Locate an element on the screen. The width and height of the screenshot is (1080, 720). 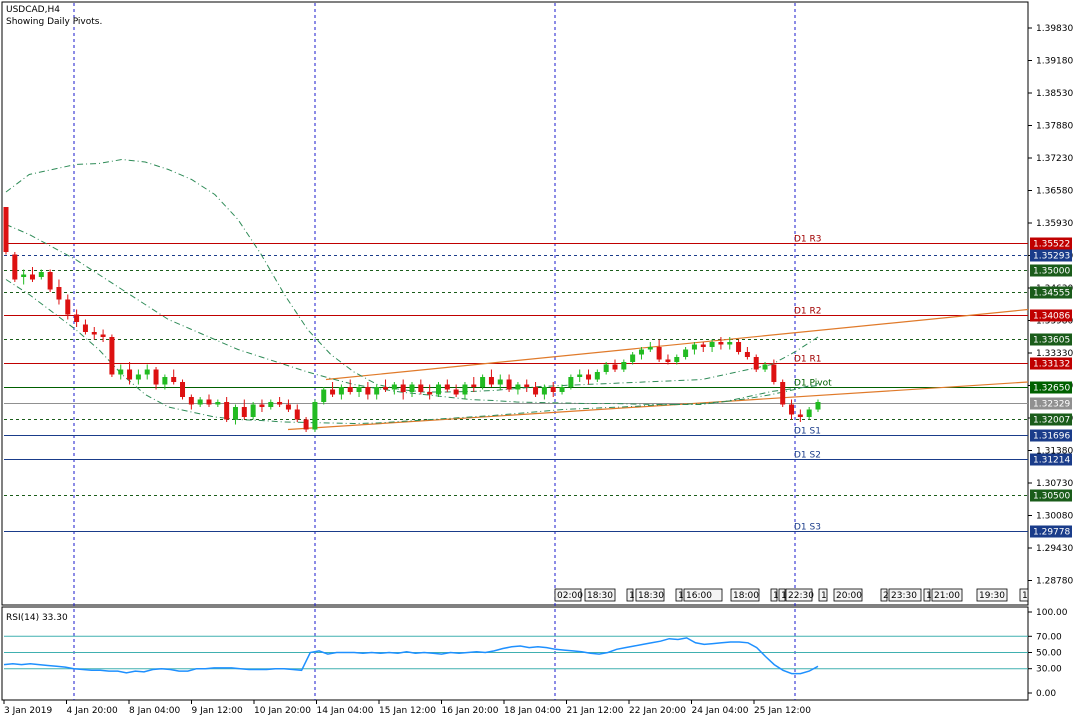
price-box-8: 1.32329 is located at coordinates (1051, 403).